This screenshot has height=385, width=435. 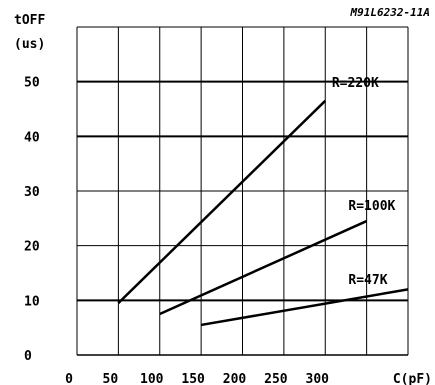 What do you see at coordinates (29, 20) in the screenshot?
I see `y-axis-label: tOFF` at bounding box center [29, 20].